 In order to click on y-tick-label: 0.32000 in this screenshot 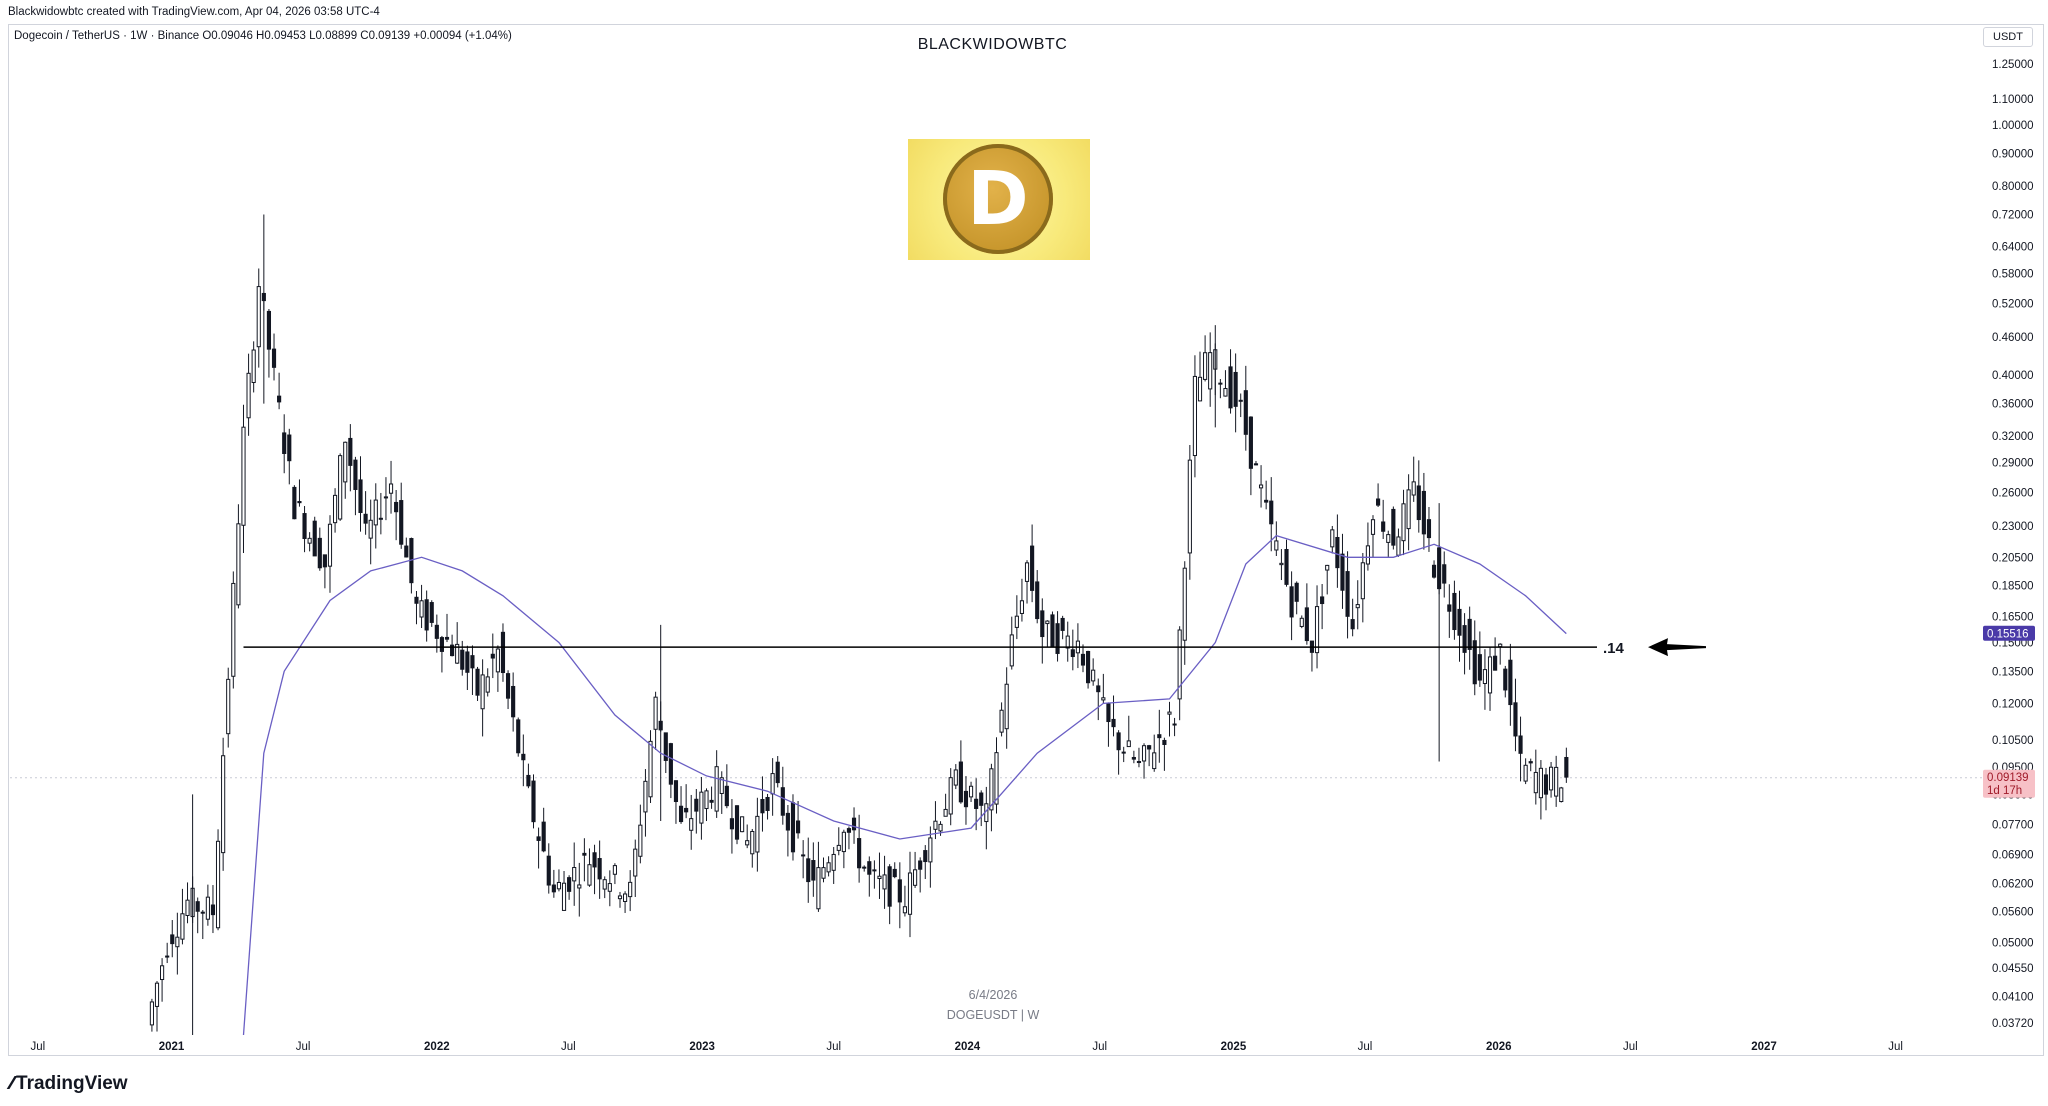, I will do `click(2013, 437)`.